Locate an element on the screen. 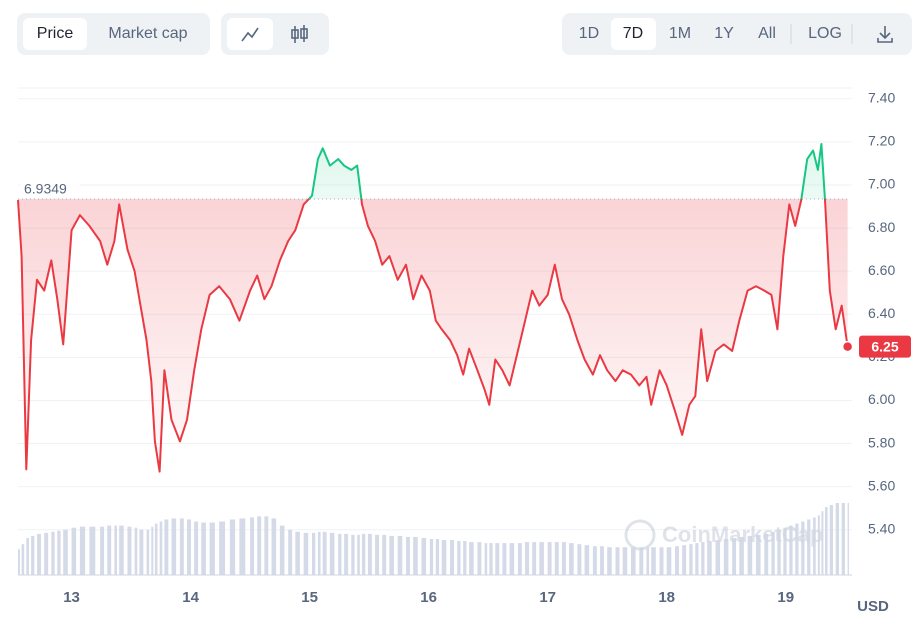 This screenshot has height=622, width=918. range-button: All is located at coordinates (767, 33).